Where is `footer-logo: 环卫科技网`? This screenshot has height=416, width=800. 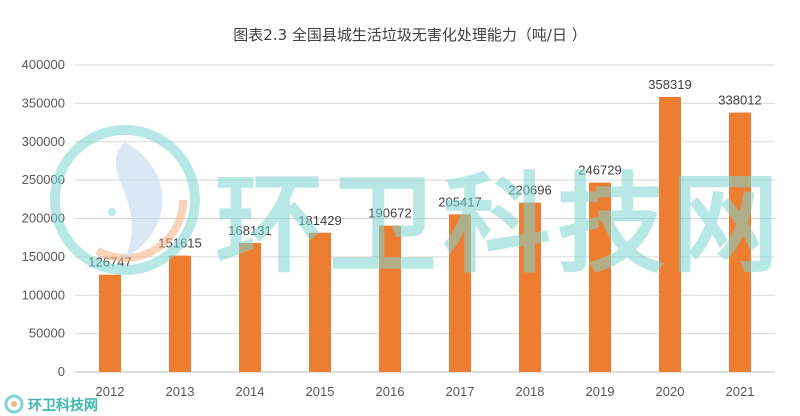 footer-logo: 环卫科技网 is located at coordinates (51, 404).